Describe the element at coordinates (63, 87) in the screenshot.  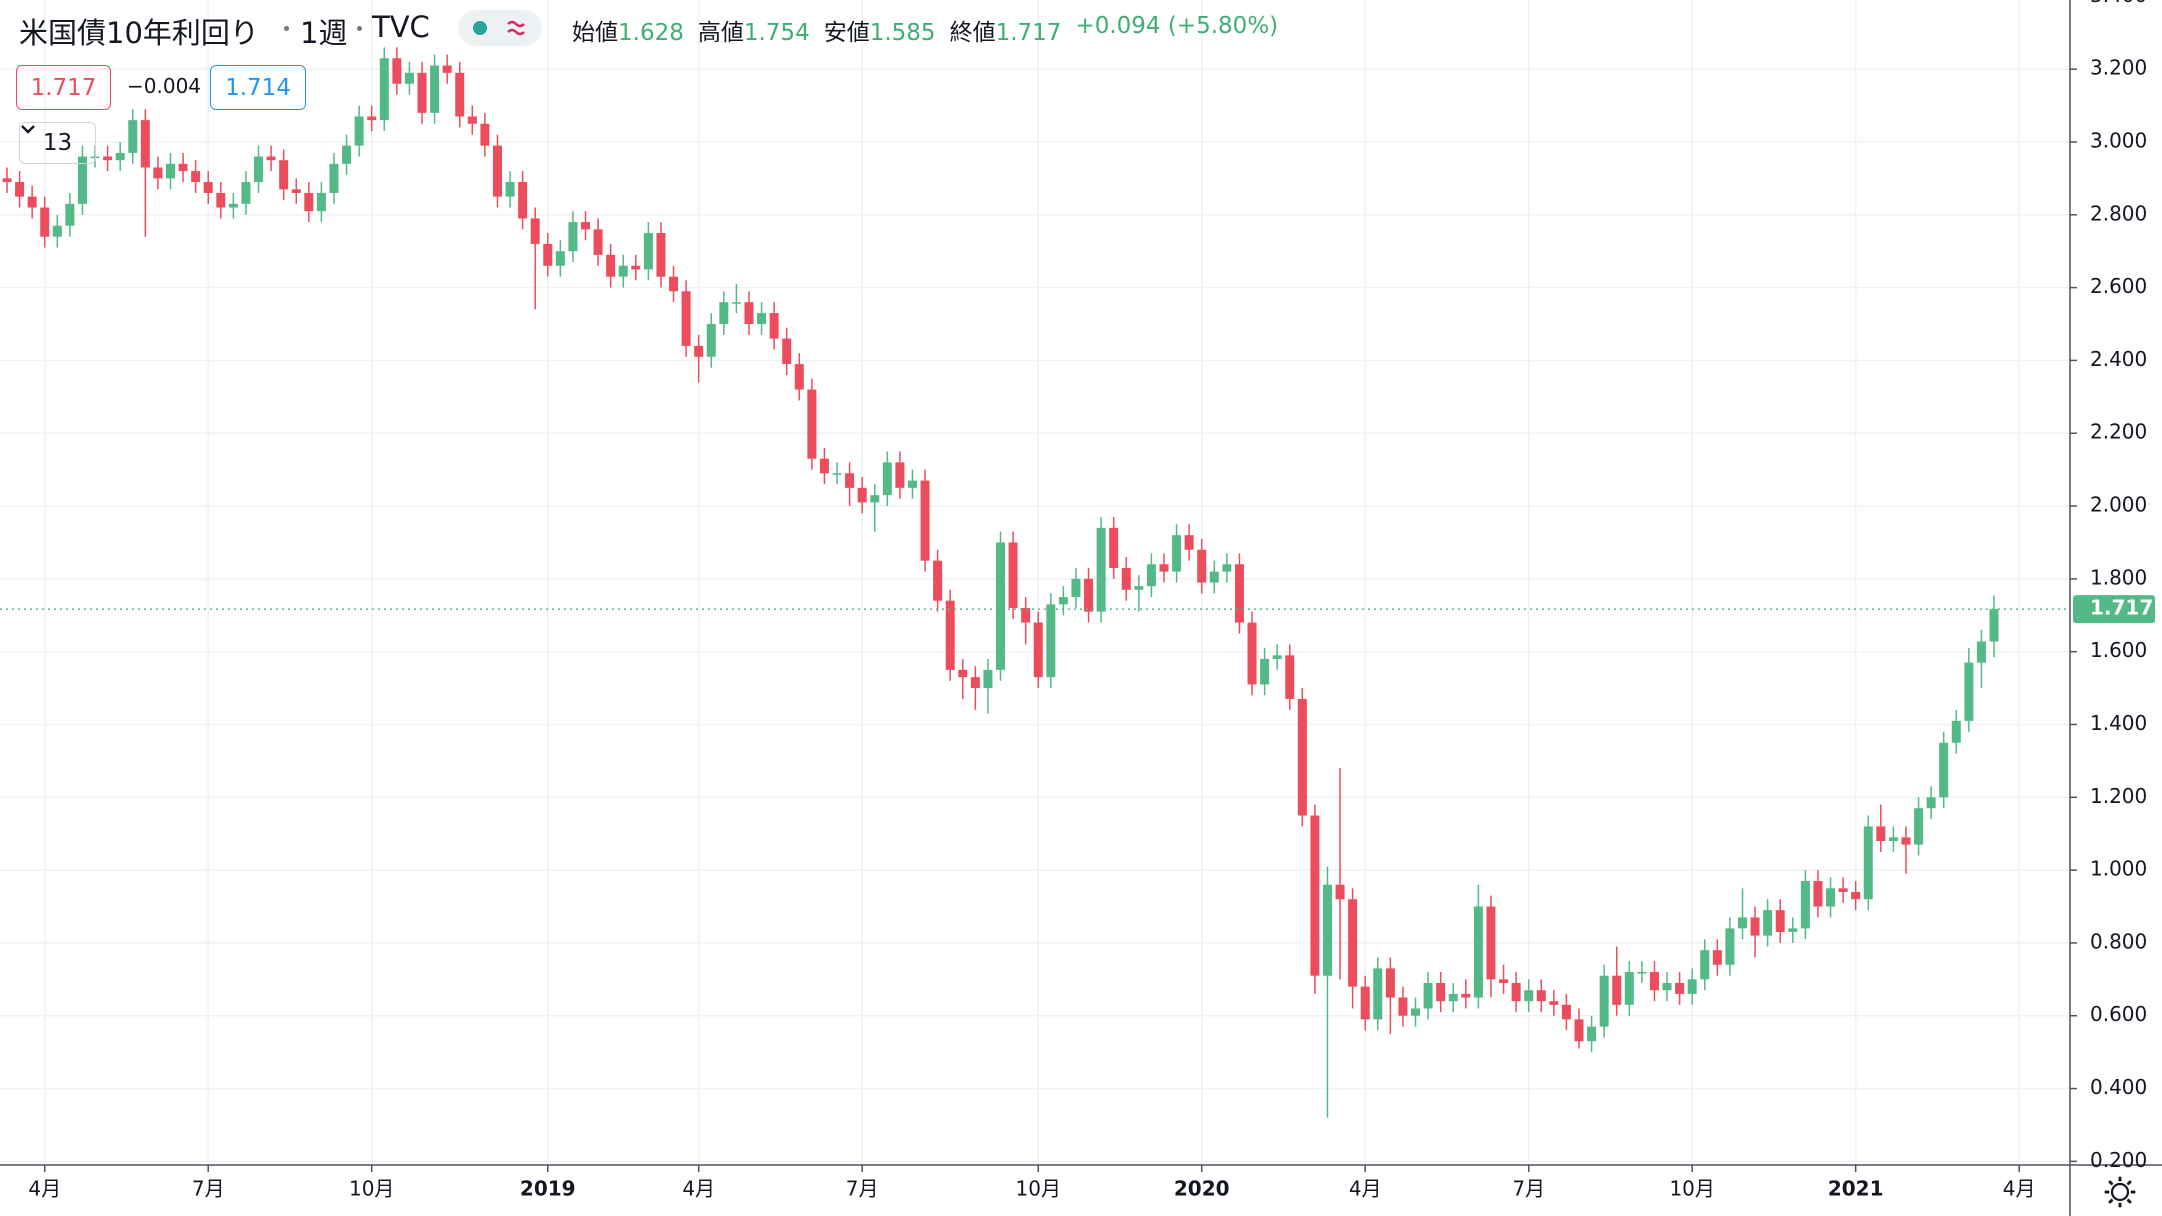
I see `sell-button: 1.717` at that location.